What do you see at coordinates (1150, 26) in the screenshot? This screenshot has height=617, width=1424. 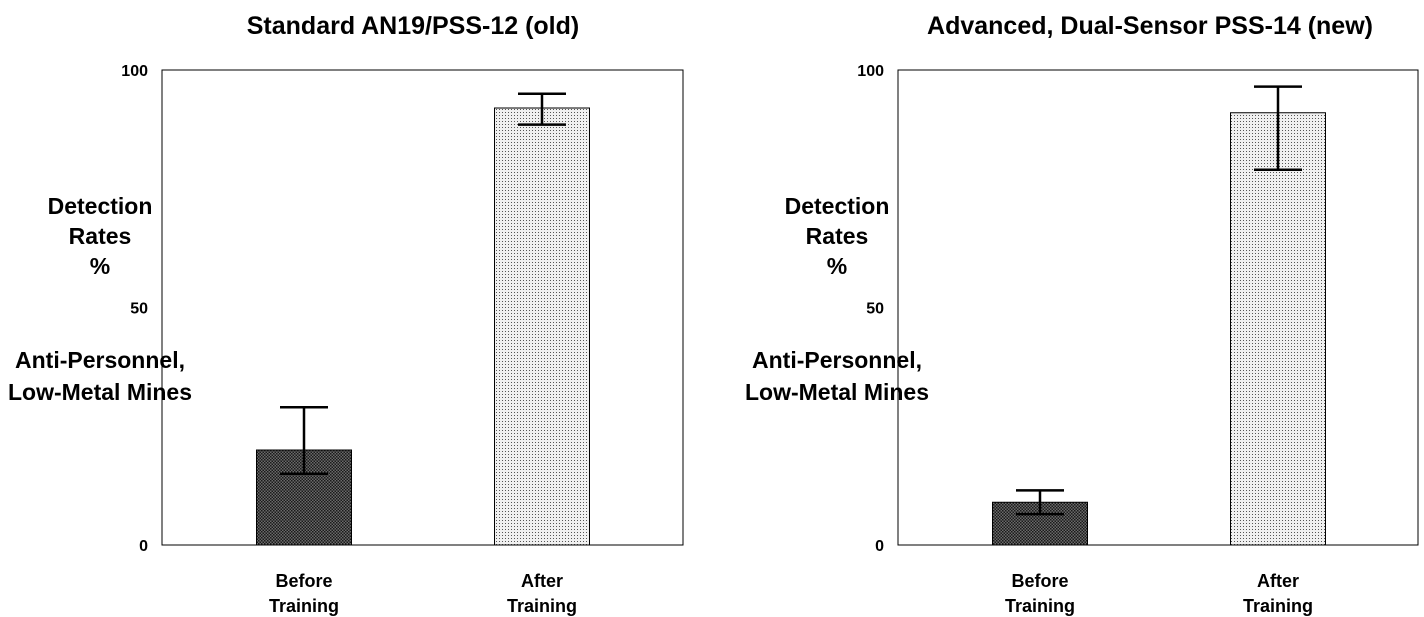 I see `chart-title: Advanced, Dual-Sensor PSS-14 (new)` at bounding box center [1150, 26].